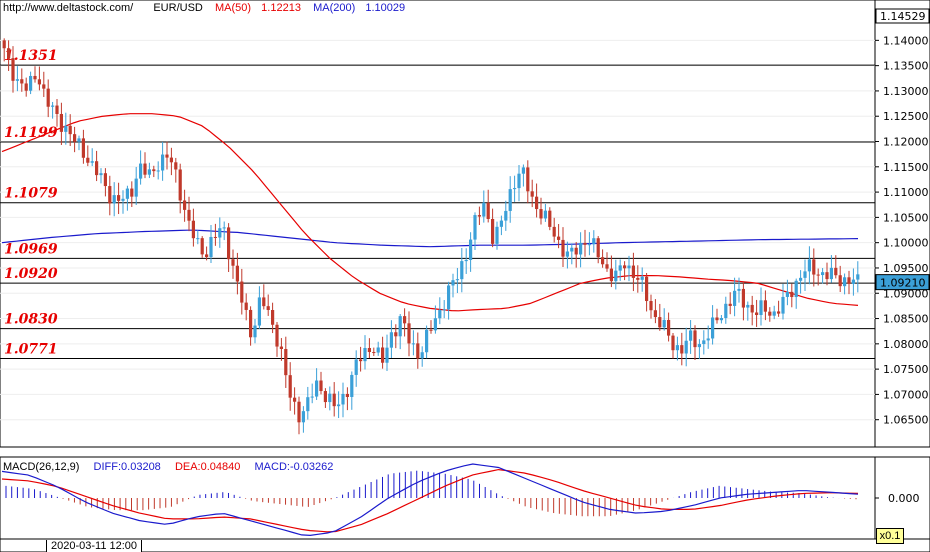  Describe the element at coordinates (890, 536) in the screenshot. I see `zoom-button: x0.1` at that location.